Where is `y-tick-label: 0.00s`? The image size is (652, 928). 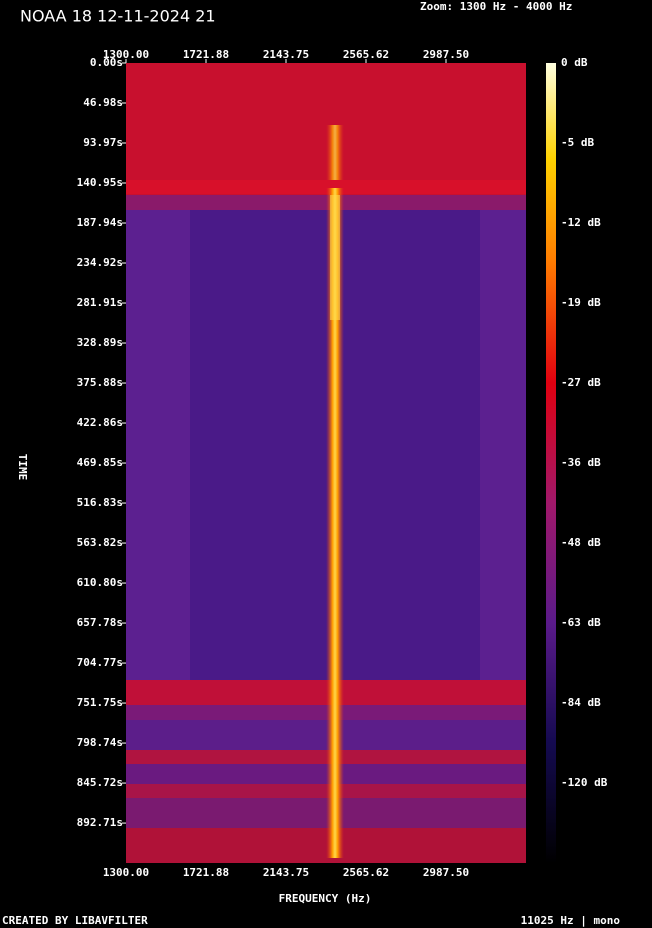
y-tick-label: 0.00s is located at coordinates (106, 62).